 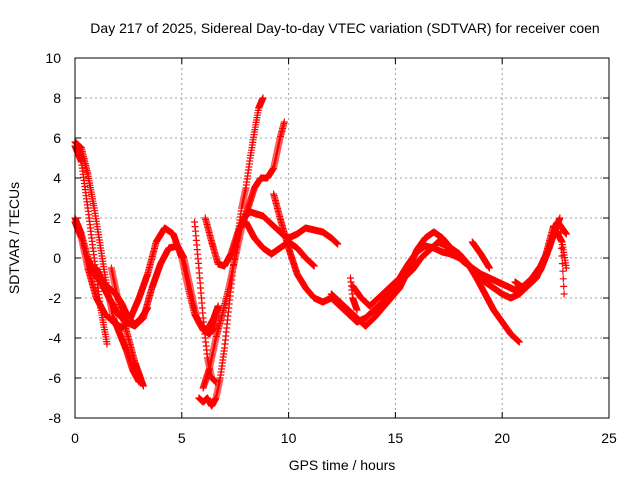 What do you see at coordinates (53, 58) in the screenshot?
I see `y-tick-label: 10` at bounding box center [53, 58].